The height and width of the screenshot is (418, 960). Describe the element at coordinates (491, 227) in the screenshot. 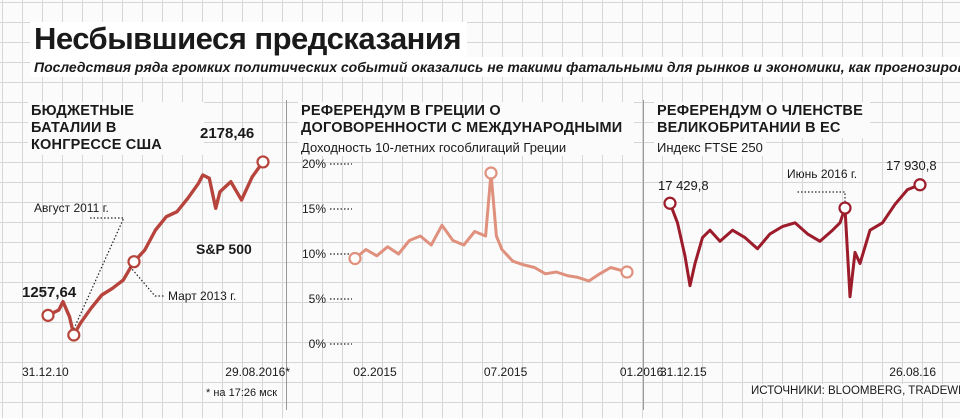

I see `greece-series-line` at that location.